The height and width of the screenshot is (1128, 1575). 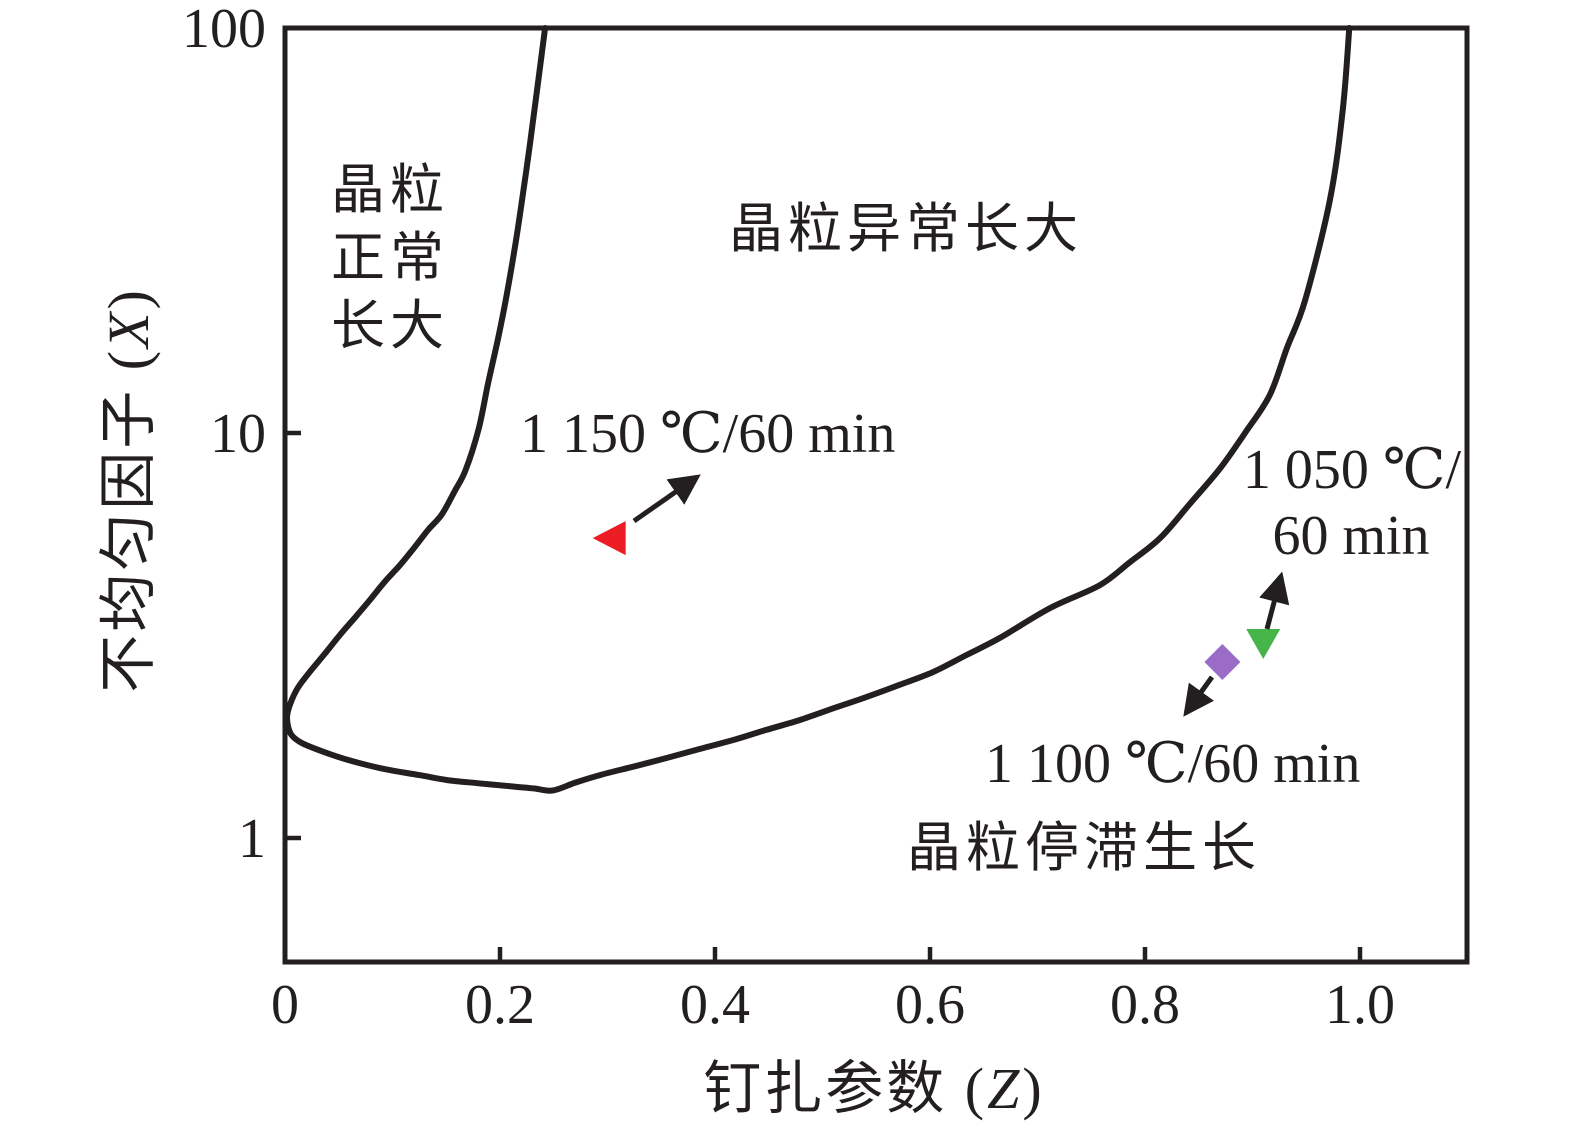 What do you see at coordinates (666, 499) in the screenshot?
I see `annotation-1150-arrow` at bounding box center [666, 499].